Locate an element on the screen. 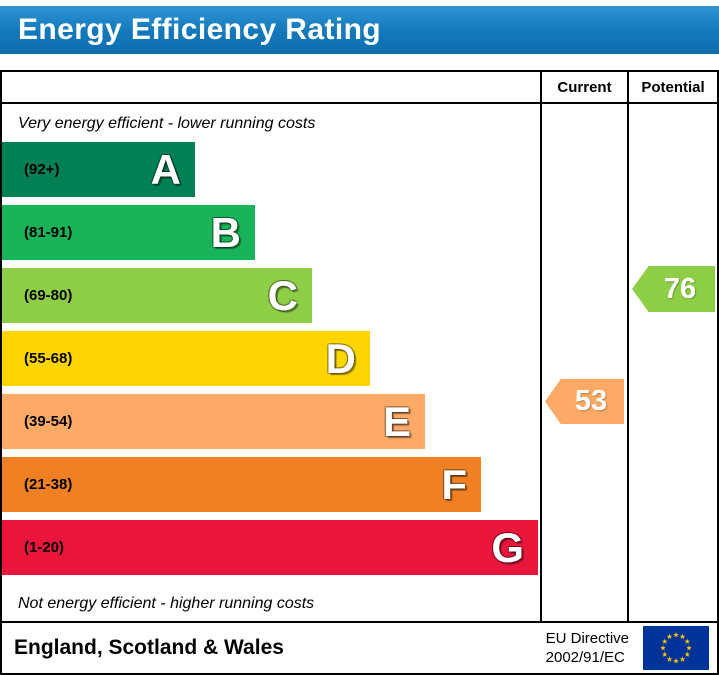 The width and height of the screenshot is (719, 675). band-b-range: (81-91) is located at coordinates (48, 232).